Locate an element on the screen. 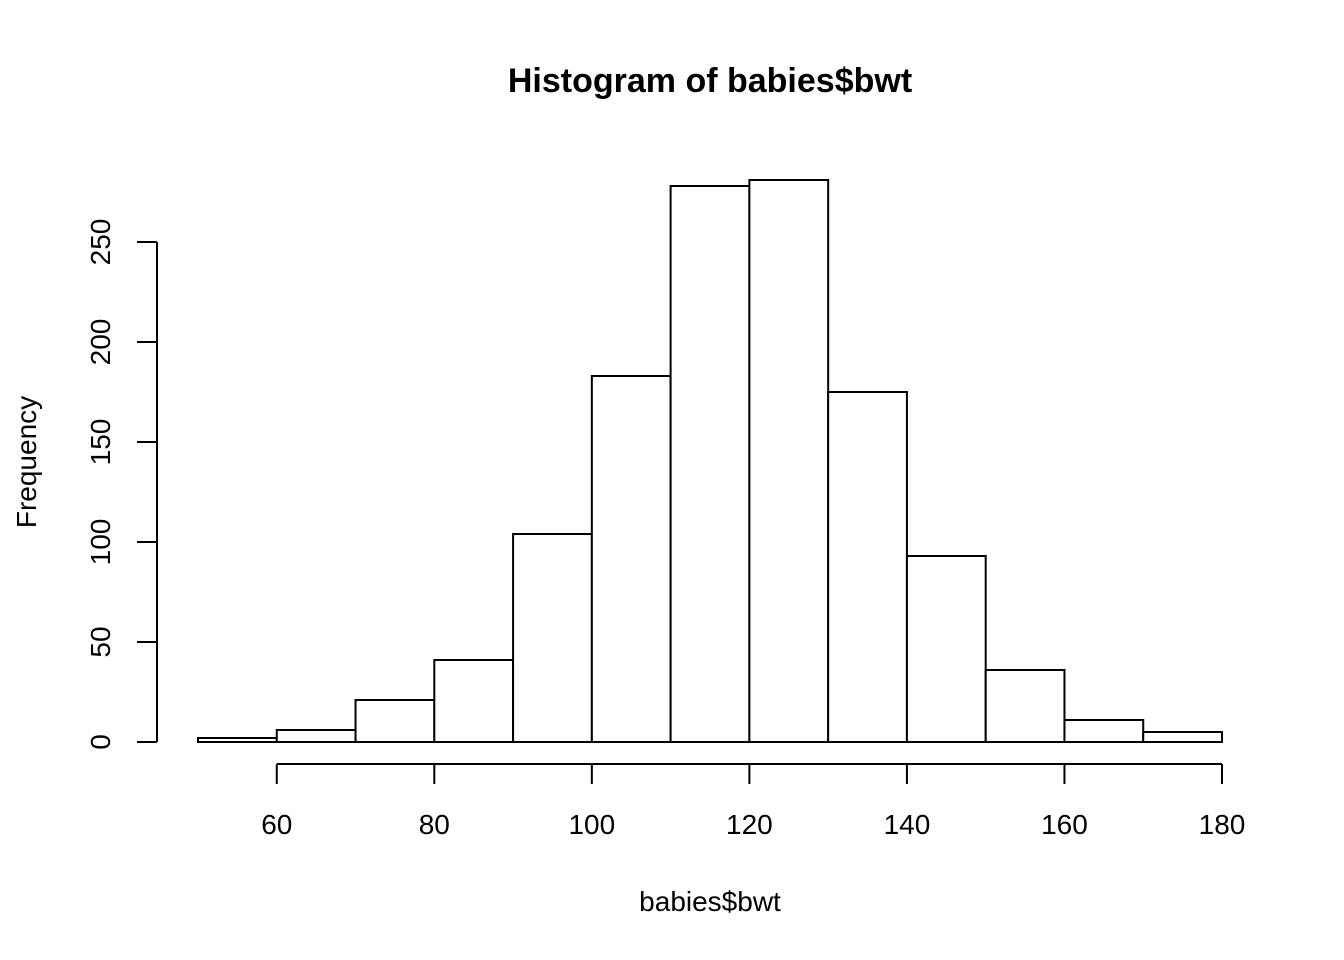 The height and width of the screenshot is (960, 1344). y-axis-label: Frequency is located at coordinates (26, 462).